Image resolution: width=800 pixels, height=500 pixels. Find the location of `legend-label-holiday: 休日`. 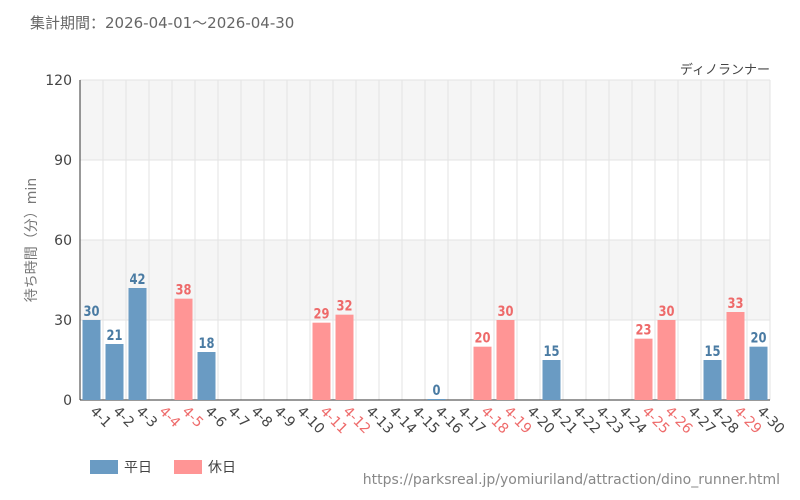

legend-label-holiday: 休日 is located at coordinates (222, 468).